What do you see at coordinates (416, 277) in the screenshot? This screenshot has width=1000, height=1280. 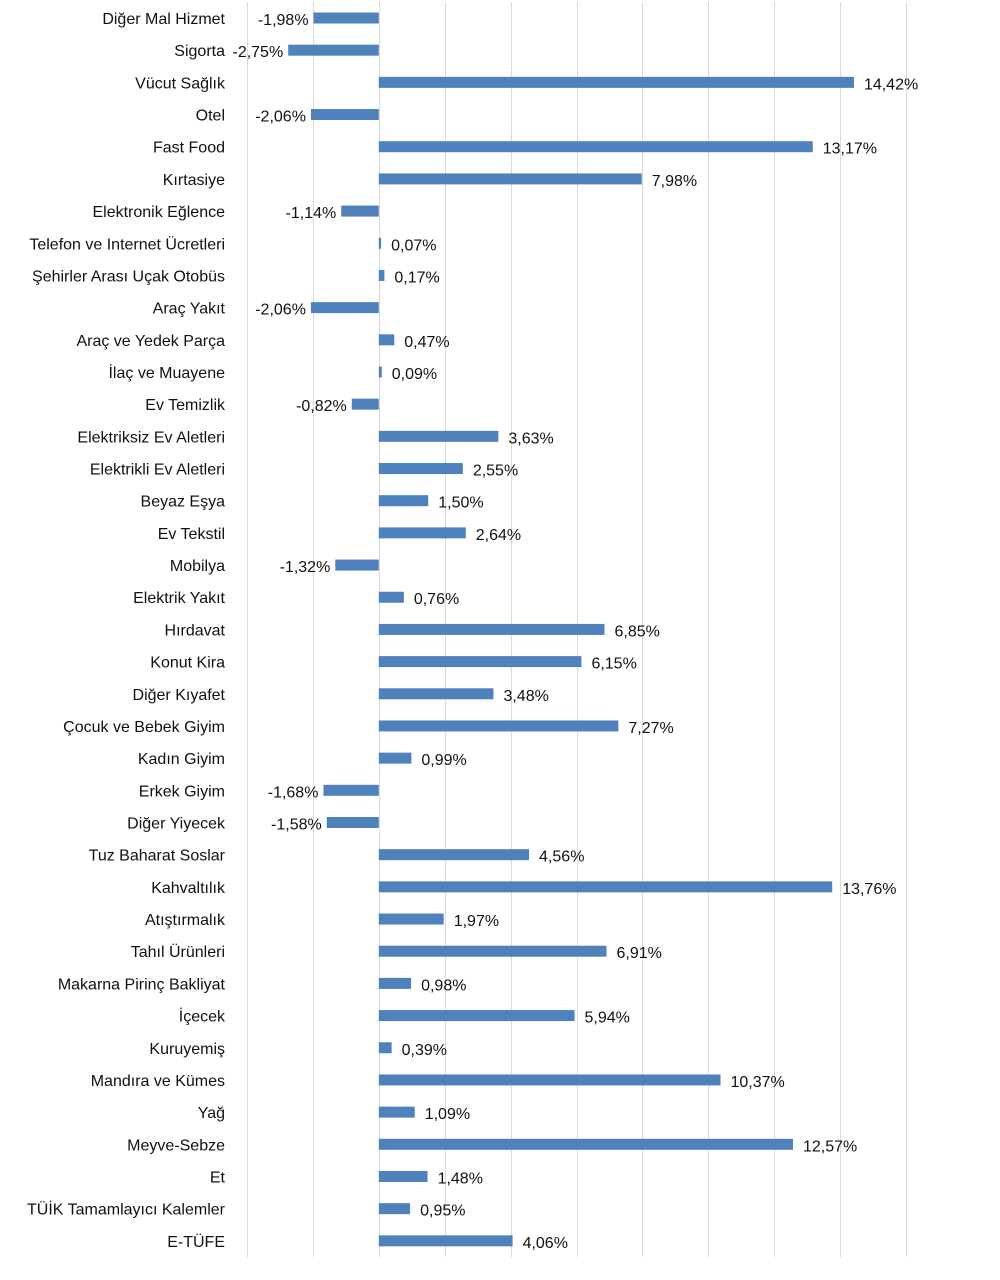 I see `data-label: 0,17%` at bounding box center [416, 277].